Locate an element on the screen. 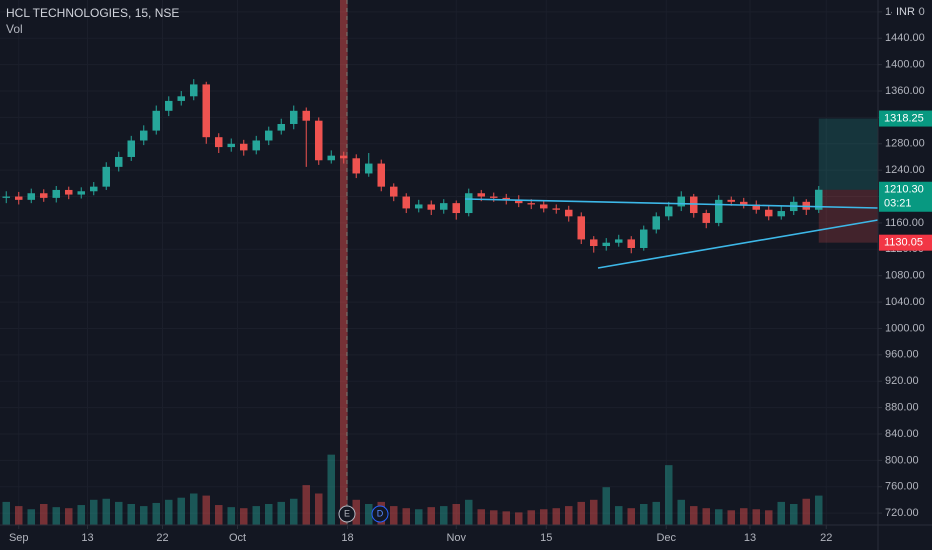 Image resolution: width=932 pixels, height=550 pixels. y-tick-label: 1360.00 is located at coordinates (905, 91).